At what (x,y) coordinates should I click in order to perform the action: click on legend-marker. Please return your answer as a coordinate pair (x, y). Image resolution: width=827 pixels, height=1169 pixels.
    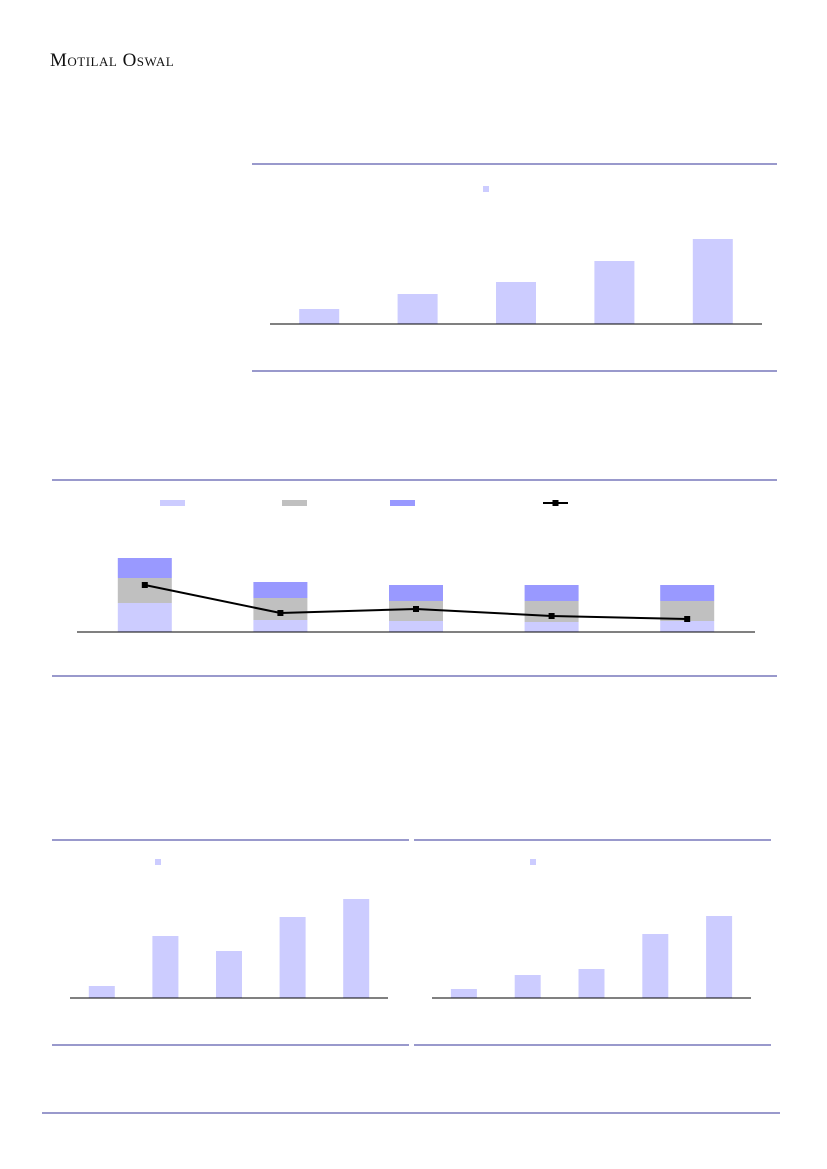
    Looking at the image, I should click on (555, 503).